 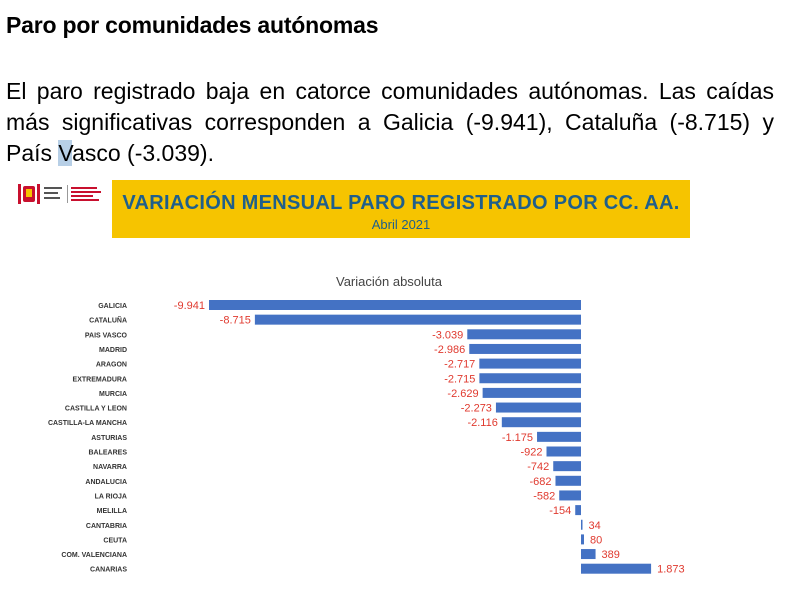 I want to click on value-label: 80, so click(x=596, y=540).